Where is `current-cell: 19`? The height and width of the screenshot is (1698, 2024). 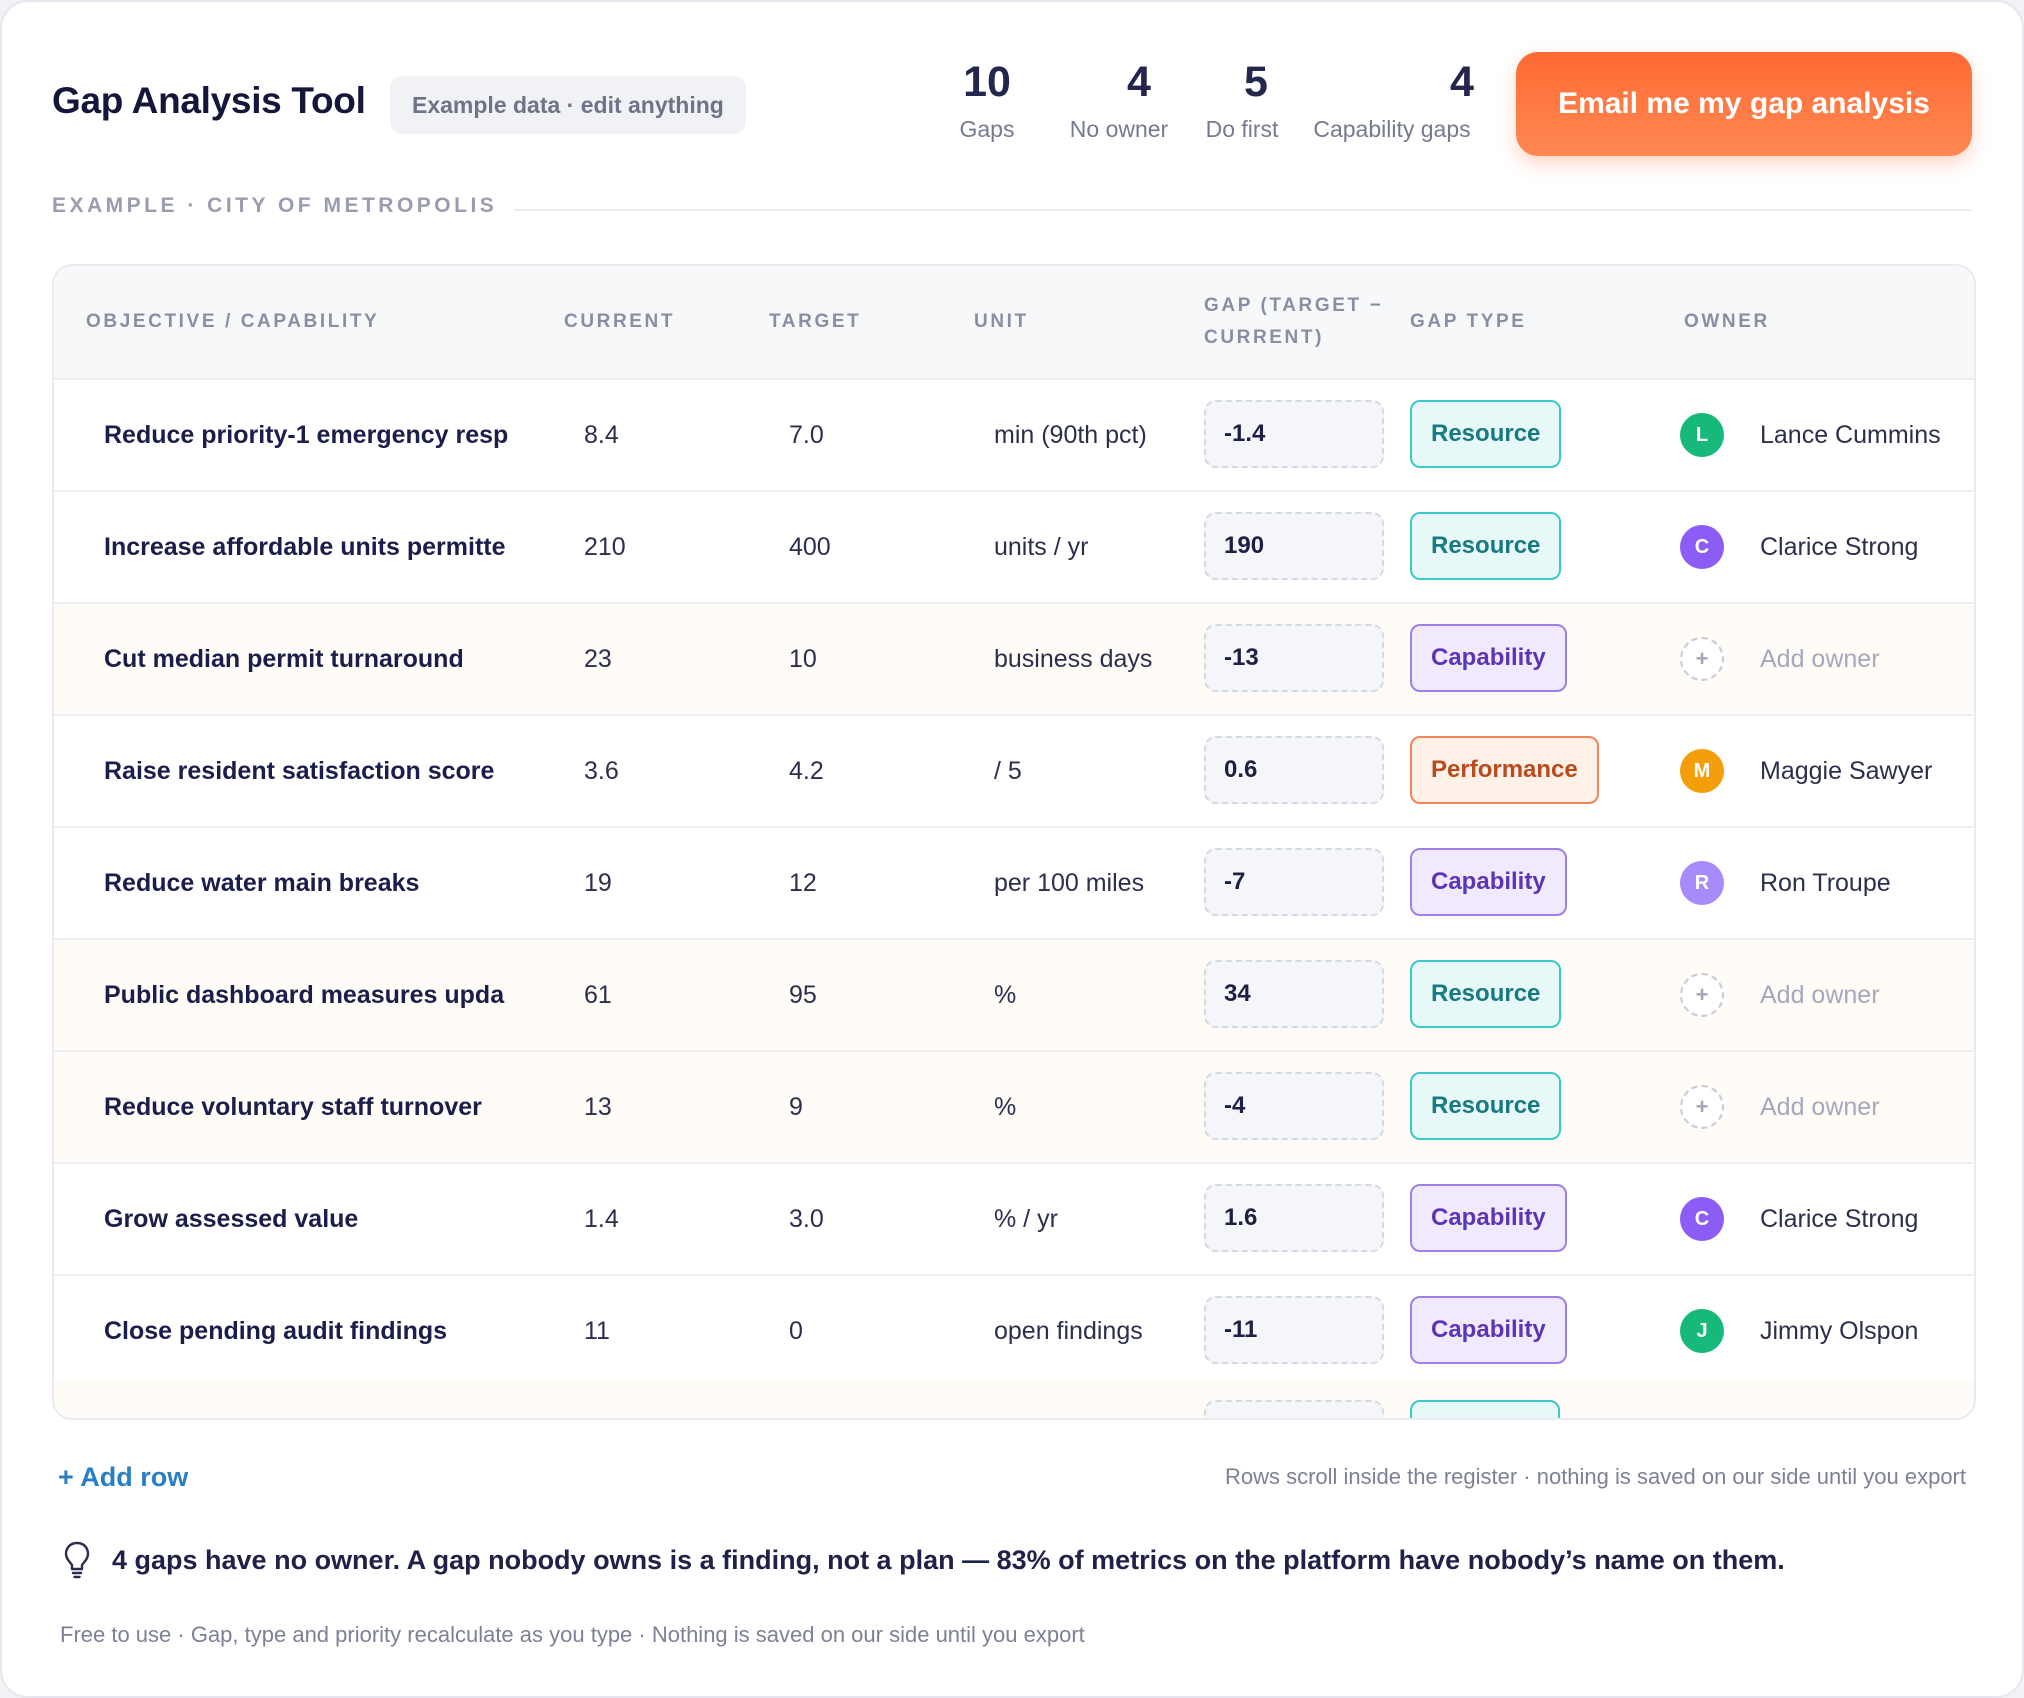
current-cell: 19 is located at coordinates (598, 882).